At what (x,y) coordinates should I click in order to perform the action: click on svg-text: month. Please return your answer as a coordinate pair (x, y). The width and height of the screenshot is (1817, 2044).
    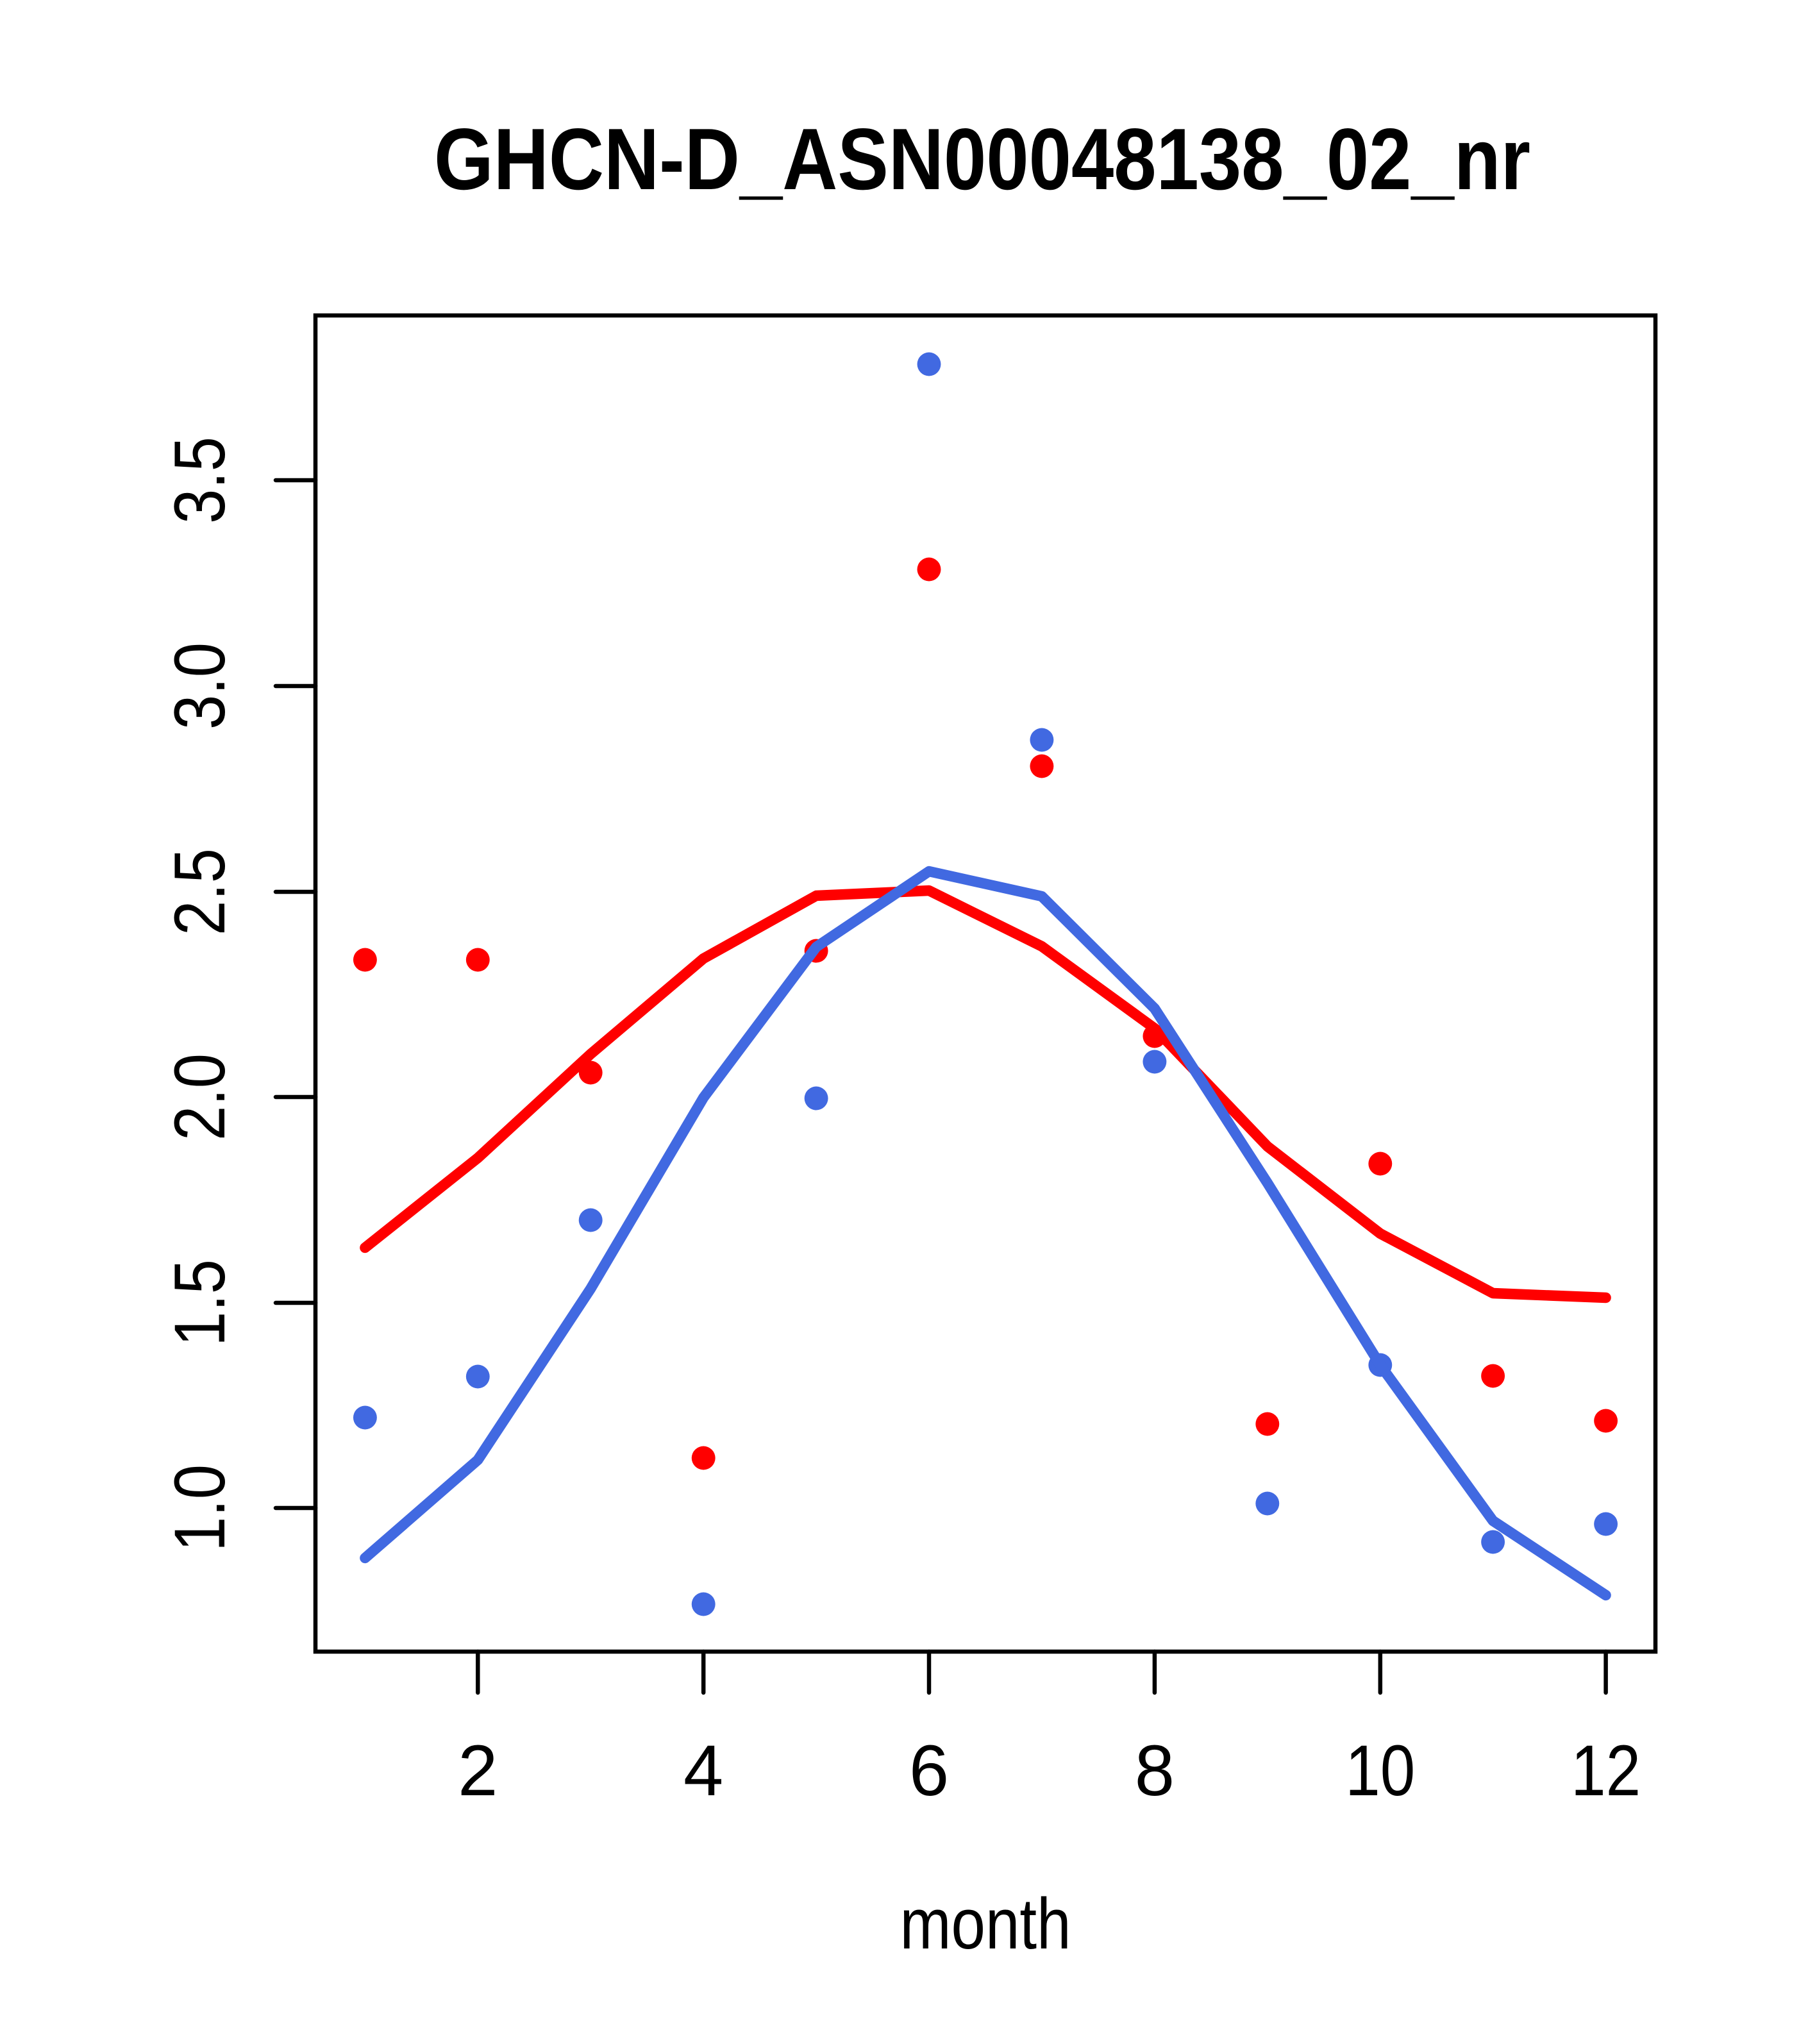
    Looking at the image, I should click on (986, 1924).